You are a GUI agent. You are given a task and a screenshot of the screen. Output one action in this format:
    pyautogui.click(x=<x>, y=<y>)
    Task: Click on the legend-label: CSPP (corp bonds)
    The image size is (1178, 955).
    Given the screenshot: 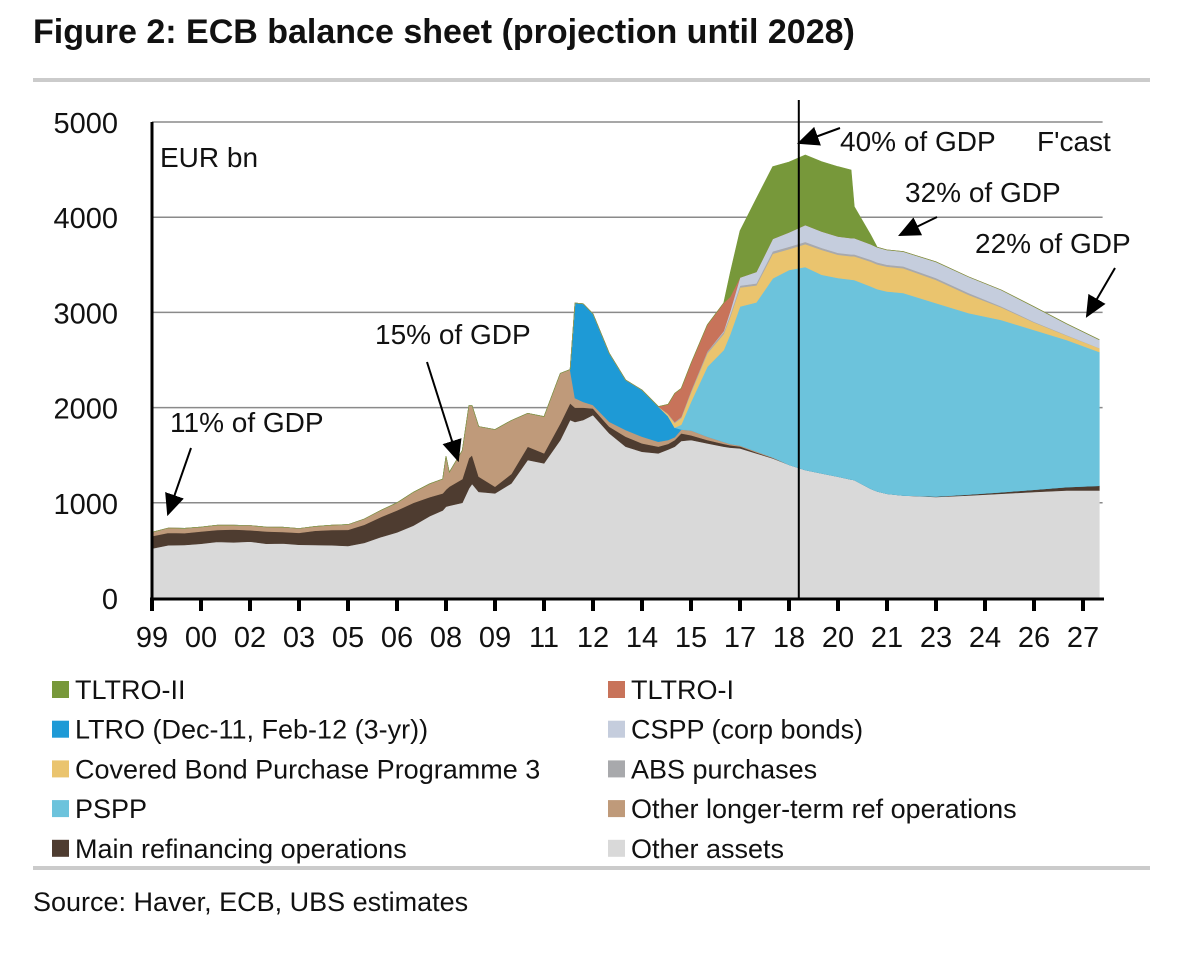 What is the action you would take?
    pyautogui.click(x=747, y=730)
    